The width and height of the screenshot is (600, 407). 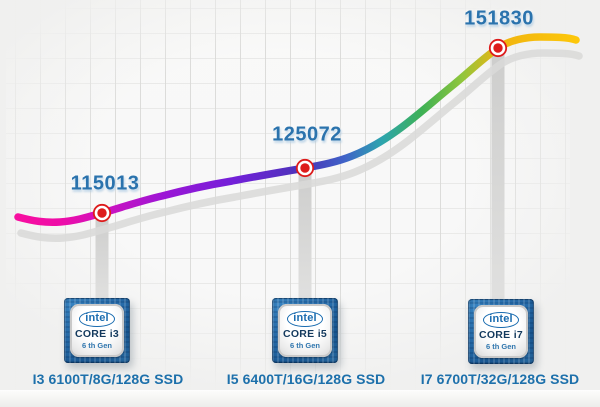 I want to click on chip-core-label: CORE i7, so click(x=501, y=335).